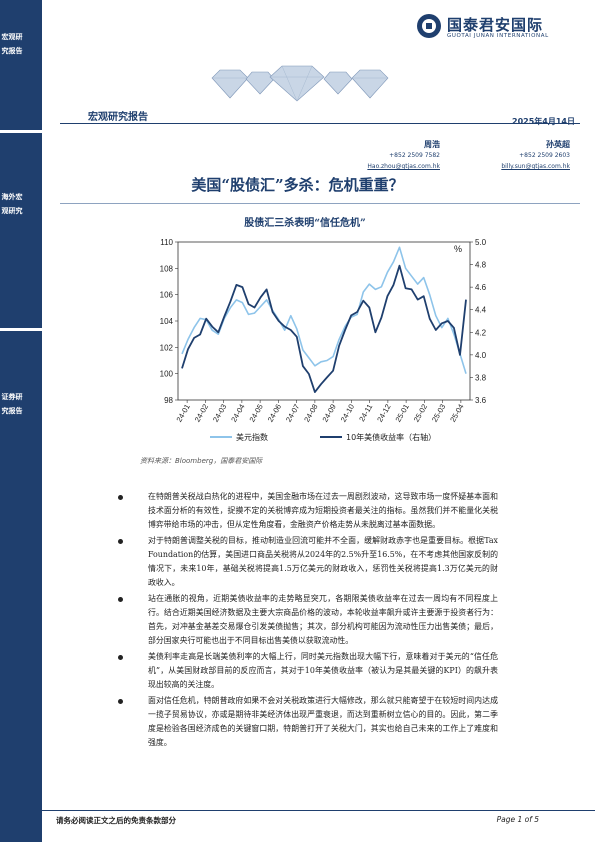  Describe the element at coordinates (347, 413) in the screenshot. I see `x-tick-label: 24-10` at that location.